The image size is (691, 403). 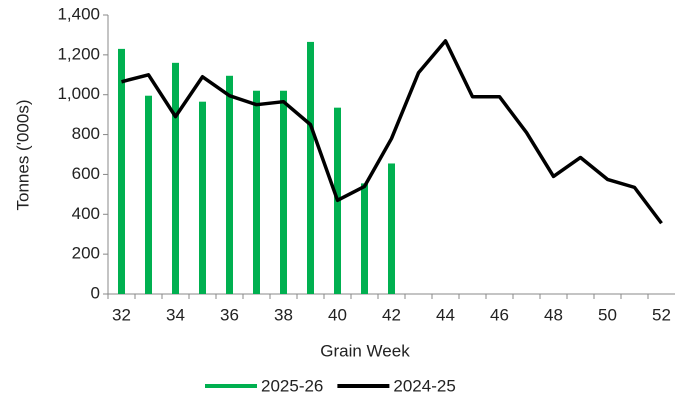 What do you see at coordinates (424, 385) in the screenshot?
I see `legend-label: 2024-25` at bounding box center [424, 385].